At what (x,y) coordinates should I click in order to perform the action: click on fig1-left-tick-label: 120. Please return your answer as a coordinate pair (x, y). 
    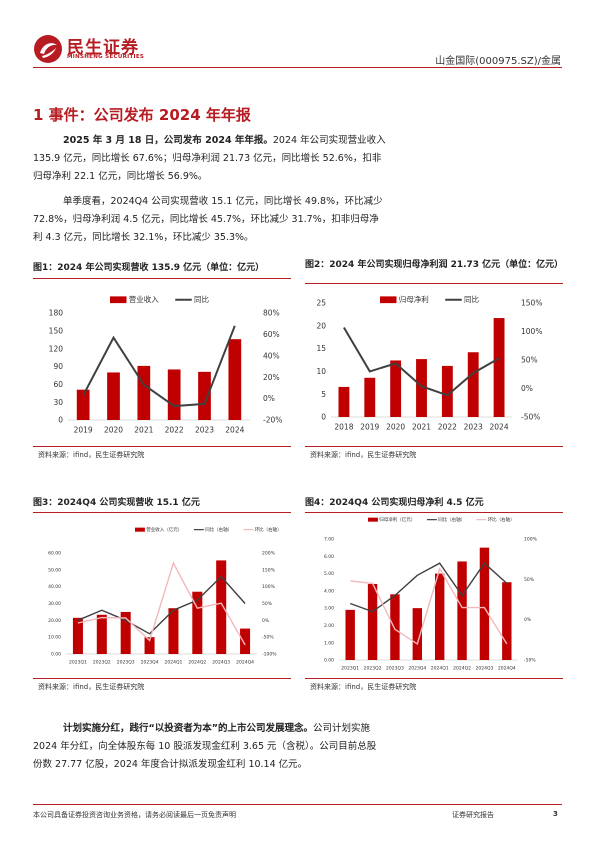
    Looking at the image, I should click on (56, 348).